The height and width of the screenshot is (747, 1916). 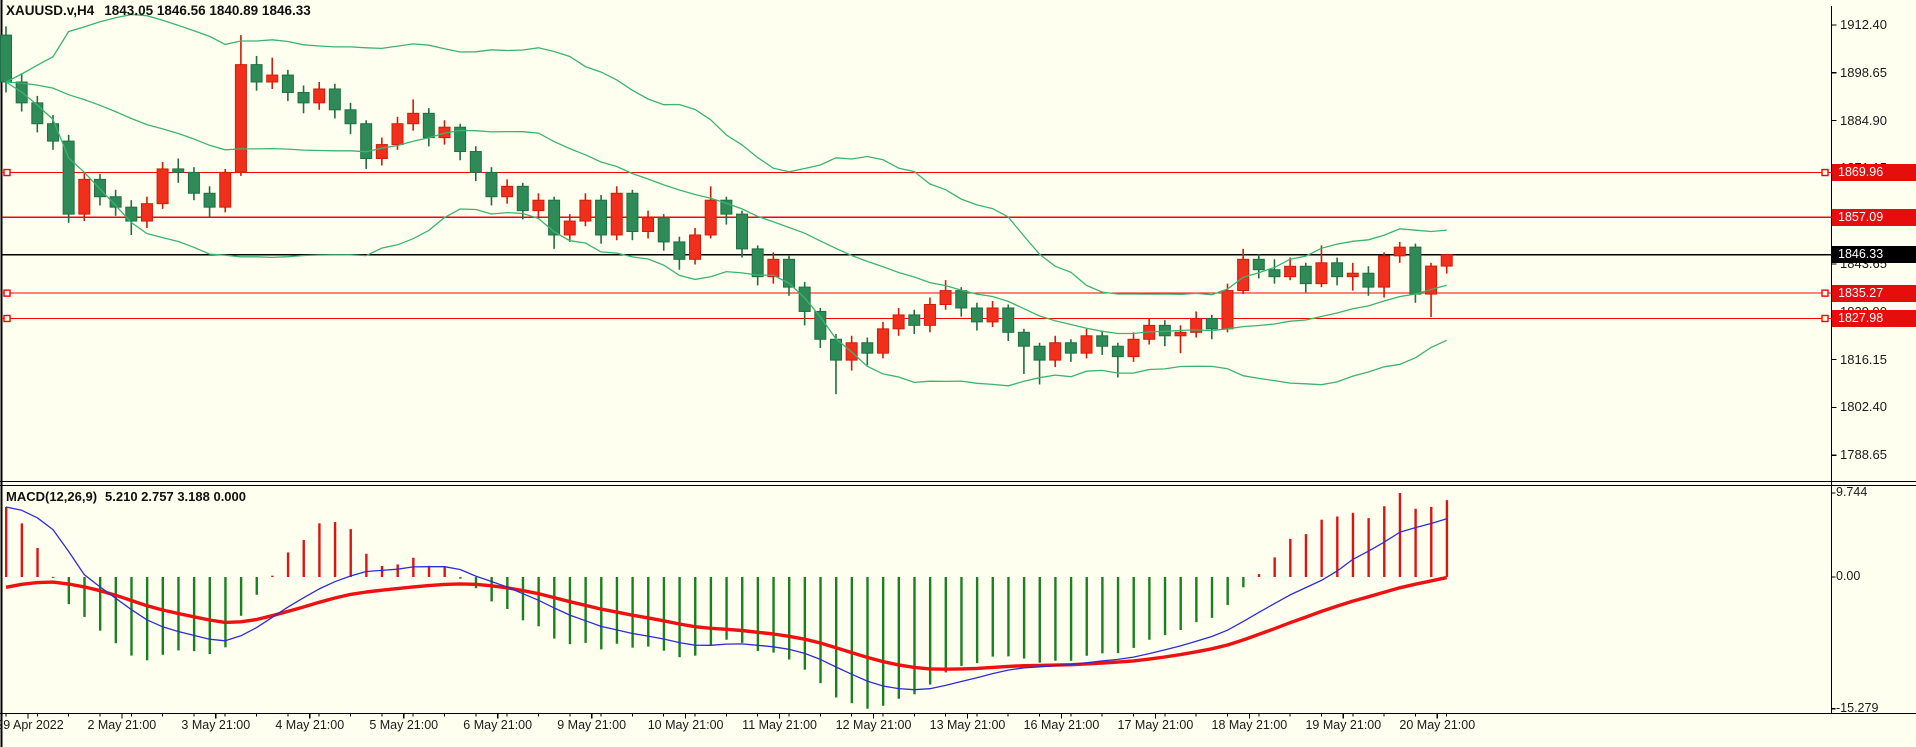 I want to click on time-axis-label: 13 May 21:00, so click(x=967, y=725).